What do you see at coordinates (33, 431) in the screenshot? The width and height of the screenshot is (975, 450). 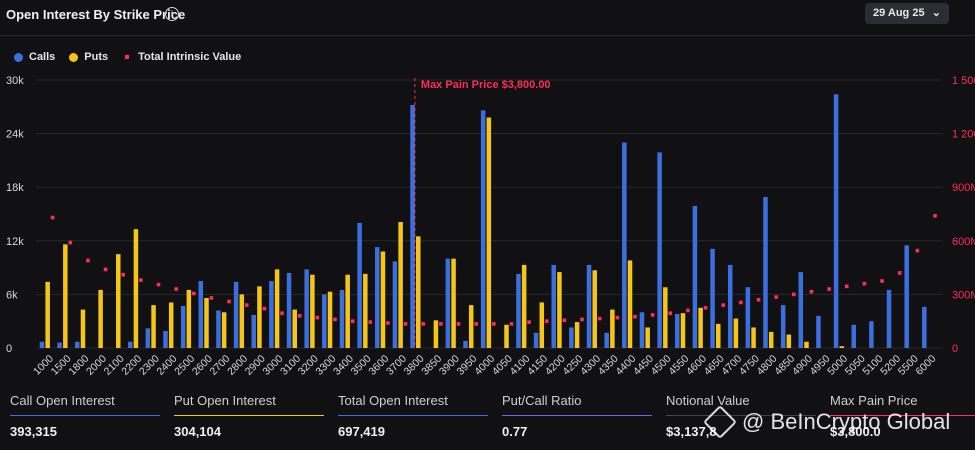 I see `stat-value: 393,315` at bounding box center [33, 431].